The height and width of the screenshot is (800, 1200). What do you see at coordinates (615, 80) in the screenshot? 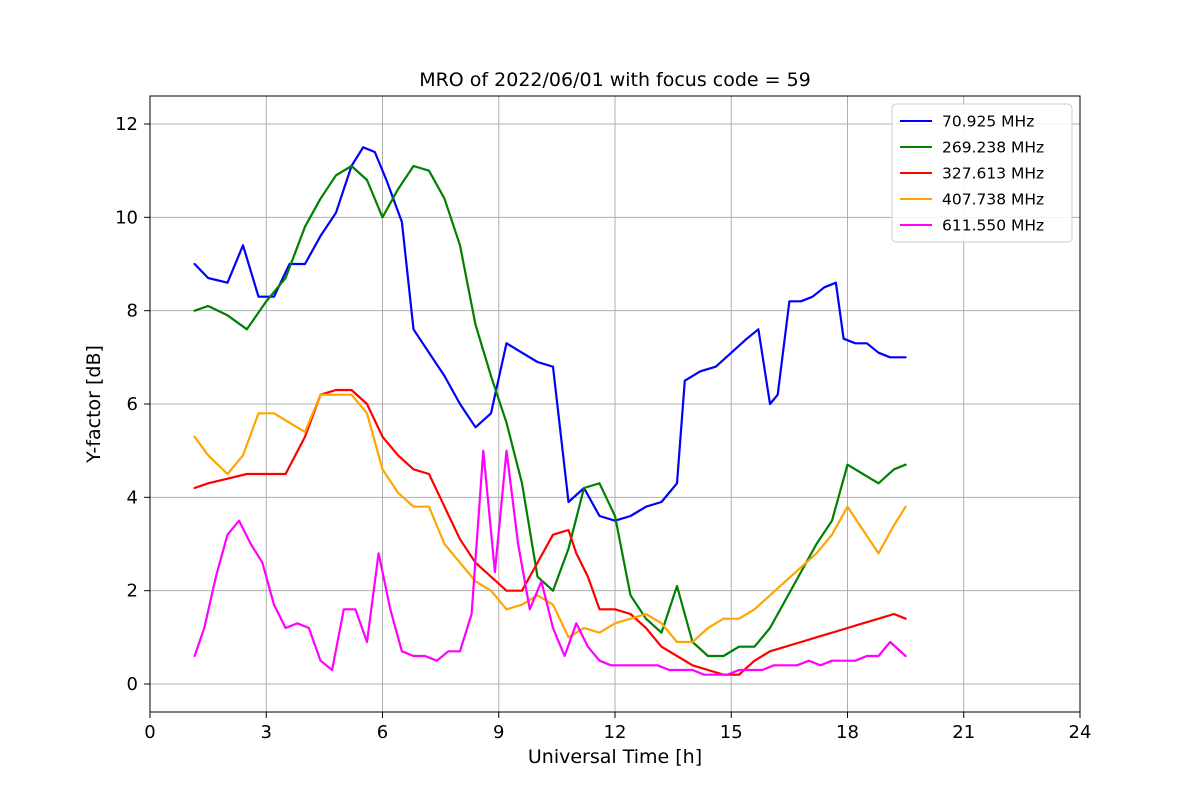
I see `chart-title: MRO of 2022/06/01 with focus code = 59` at bounding box center [615, 80].